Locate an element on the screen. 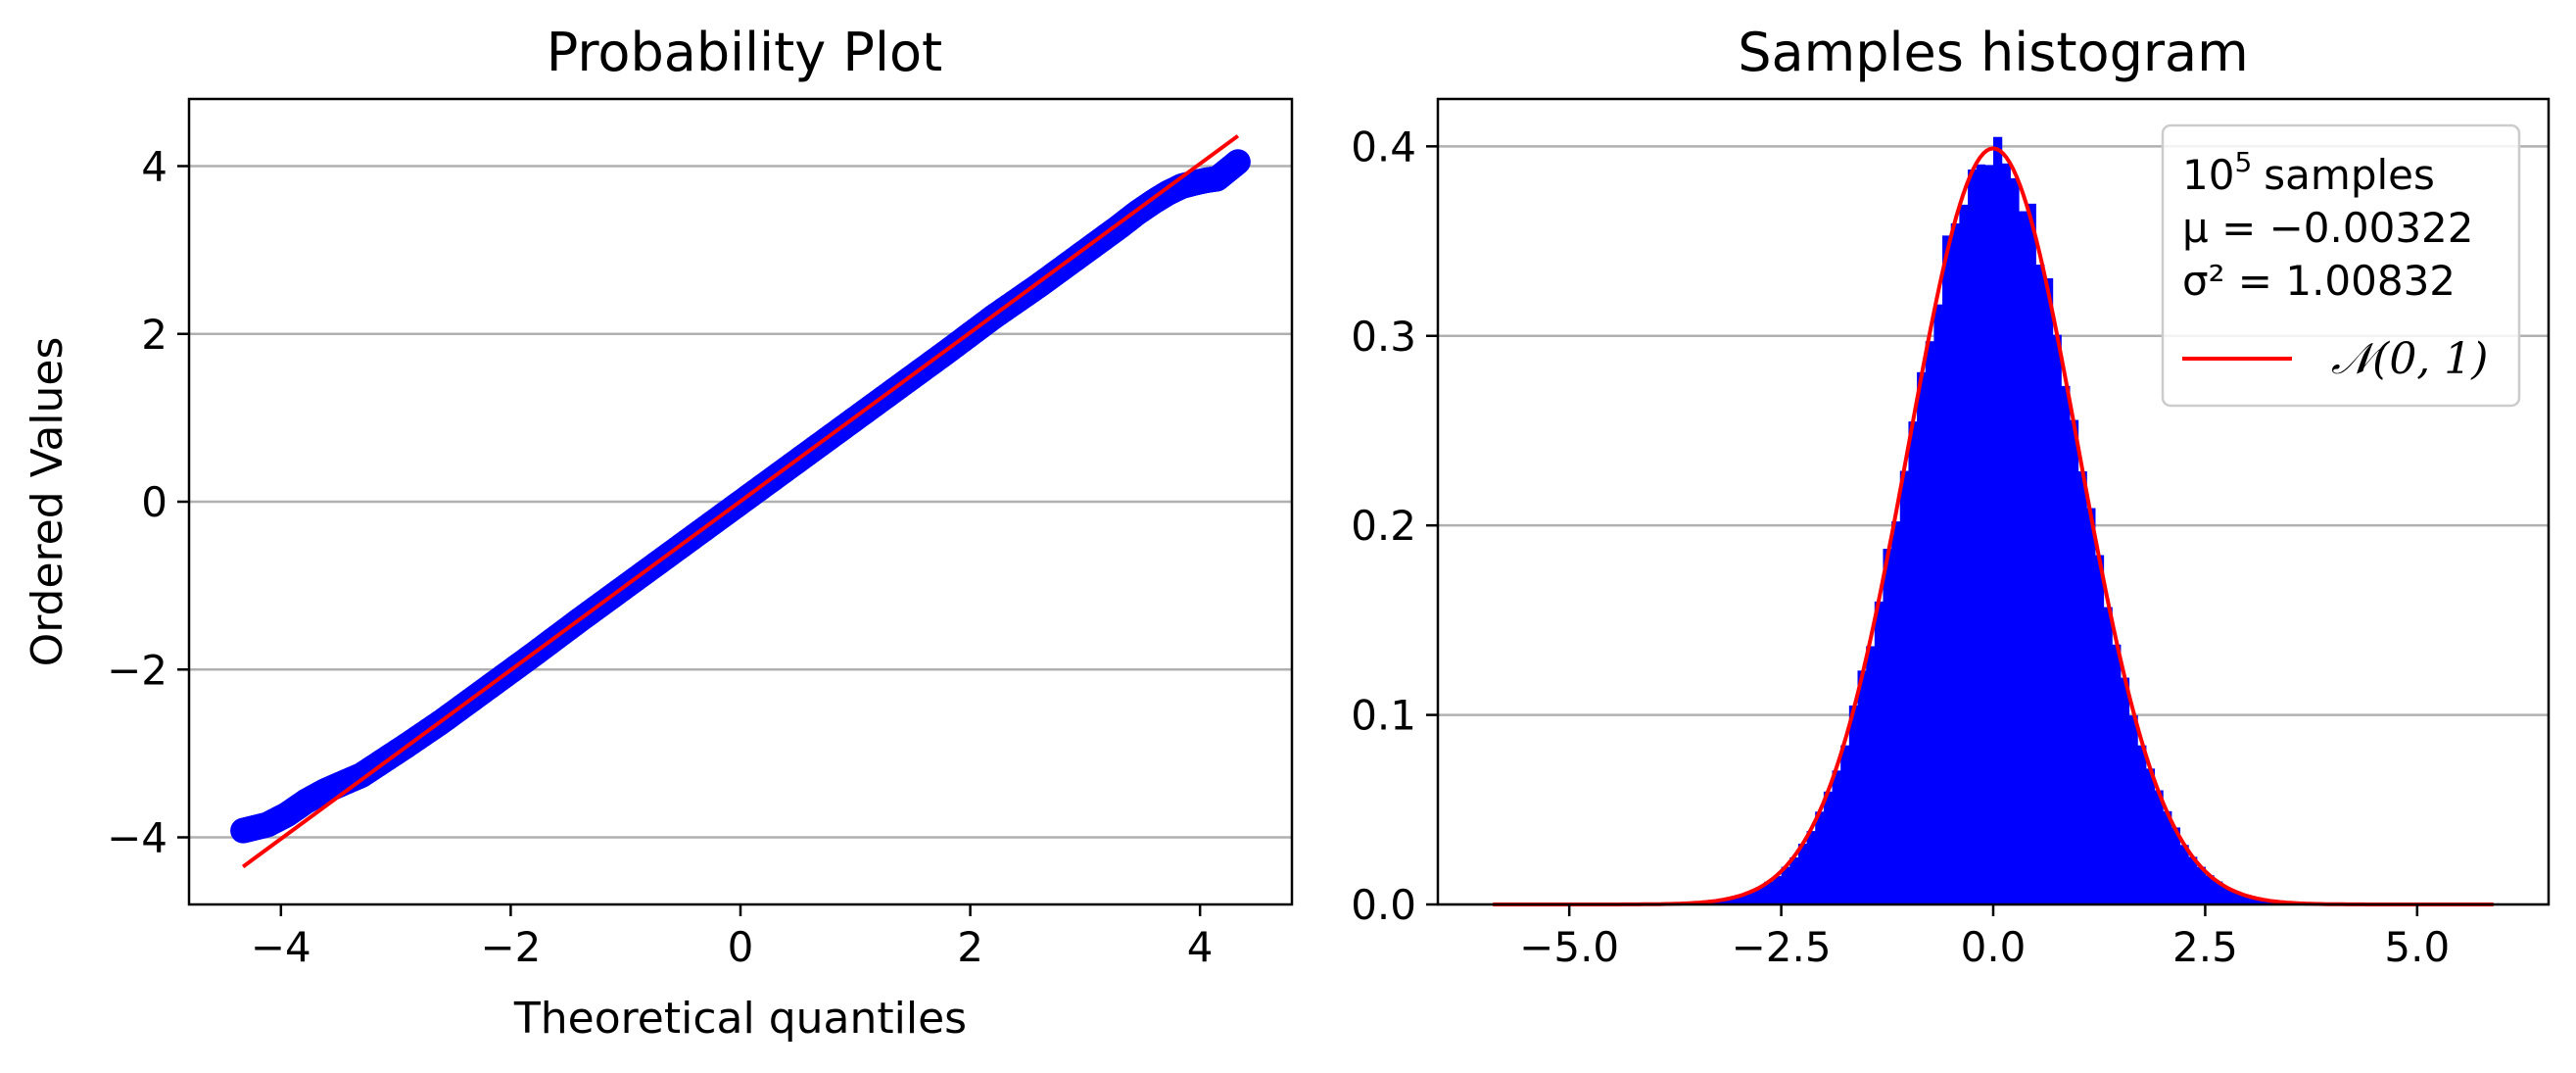 This screenshot has width=2576, height=1073. left-y-tick-label: −4 is located at coordinates (137, 838).